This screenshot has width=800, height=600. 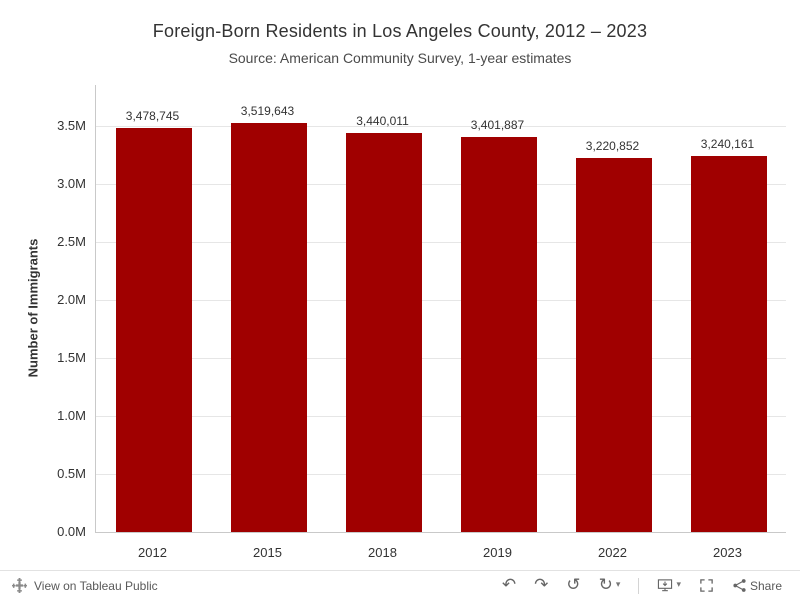 What do you see at coordinates (71, 415) in the screenshot?
I see `y-tick-label: 1.0M` at bounding box center [71, 415].